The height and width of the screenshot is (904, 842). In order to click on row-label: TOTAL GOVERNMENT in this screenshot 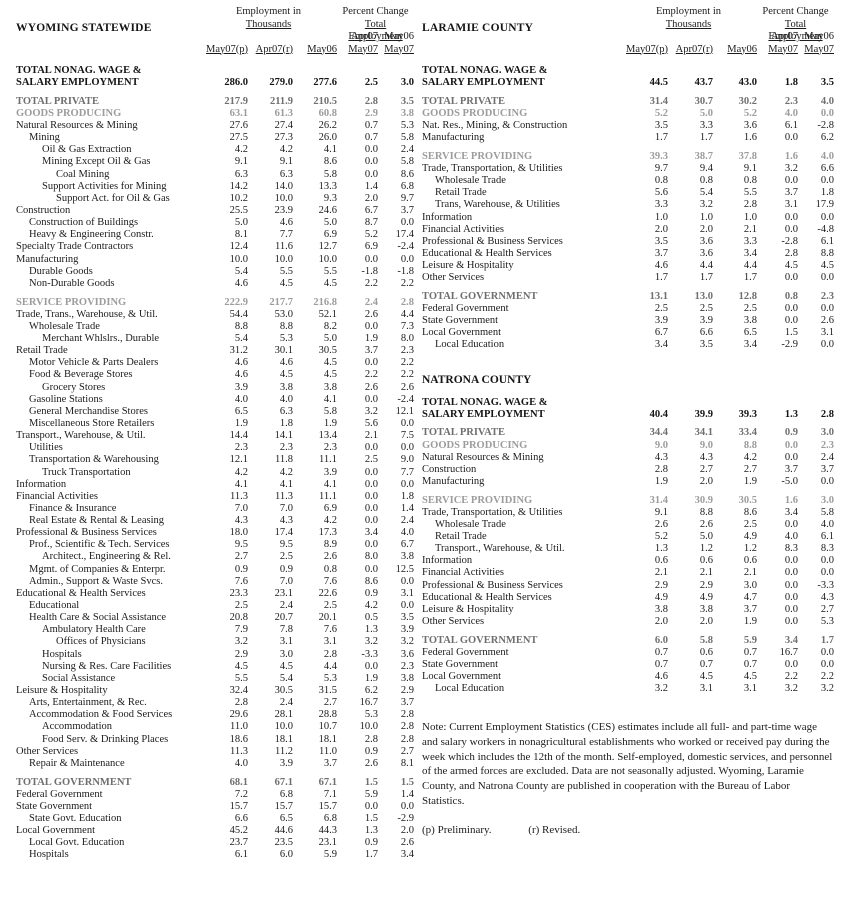, I will do `click(480, 296)`.